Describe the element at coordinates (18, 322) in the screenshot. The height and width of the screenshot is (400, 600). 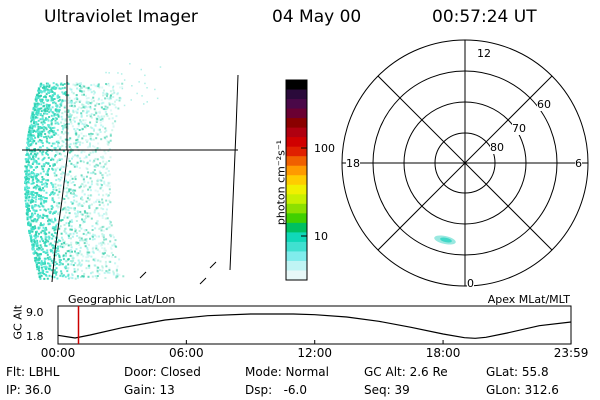
I see `altitude-axis-label: GC Alt` at that location.